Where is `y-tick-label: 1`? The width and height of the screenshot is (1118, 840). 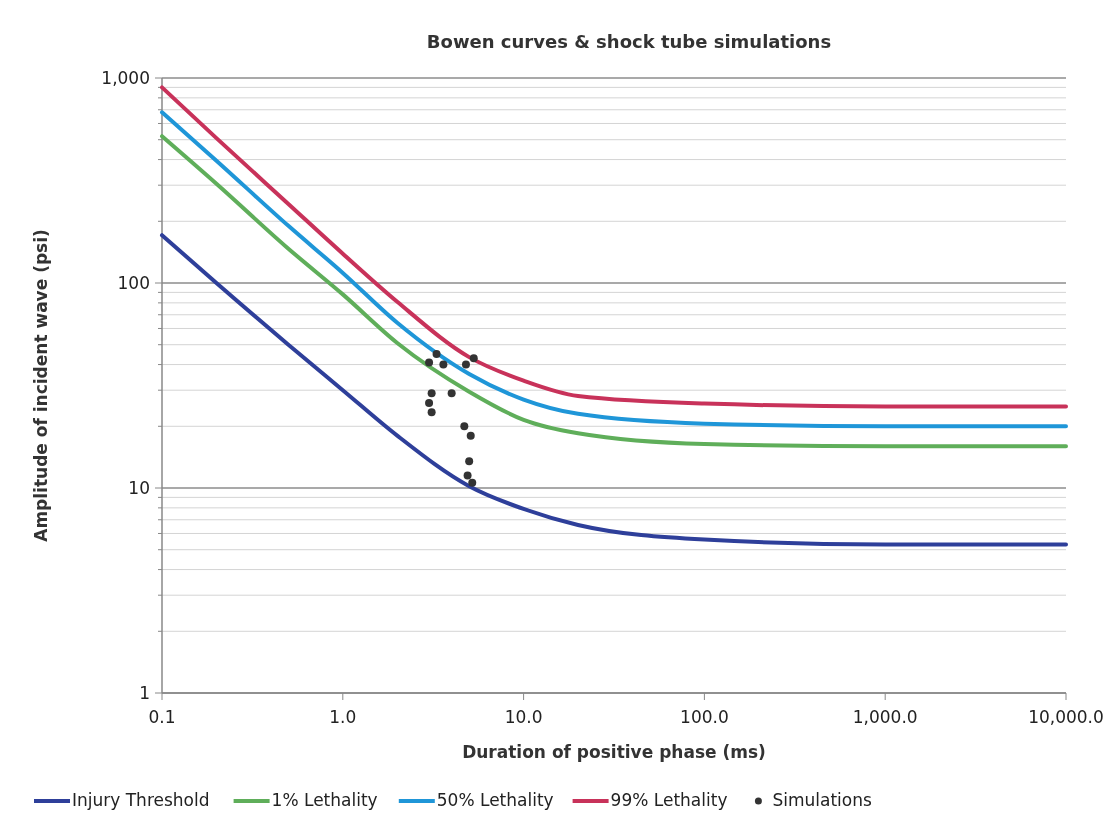 y-tick-label: 1 is located at coordinates (144, 692).